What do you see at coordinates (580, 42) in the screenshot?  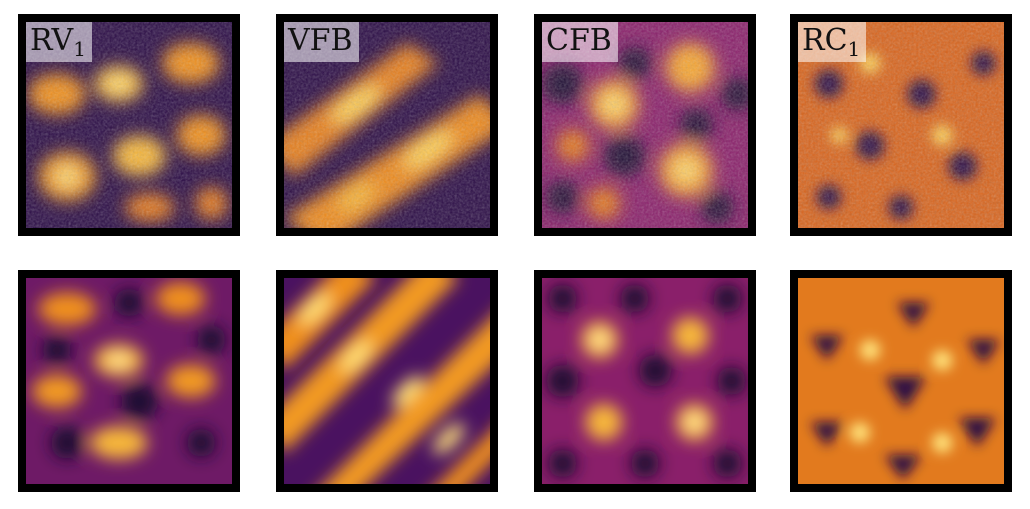 I see `panel-label: CFB` at bounding box center [580, 42].